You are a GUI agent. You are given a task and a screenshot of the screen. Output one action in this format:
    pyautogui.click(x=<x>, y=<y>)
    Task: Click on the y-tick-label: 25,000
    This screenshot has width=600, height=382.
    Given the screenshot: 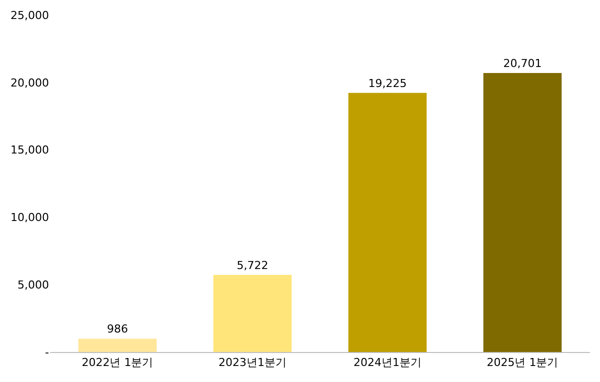 What is the action you would take?
    pyautogui.click(x=29, y=15)
    